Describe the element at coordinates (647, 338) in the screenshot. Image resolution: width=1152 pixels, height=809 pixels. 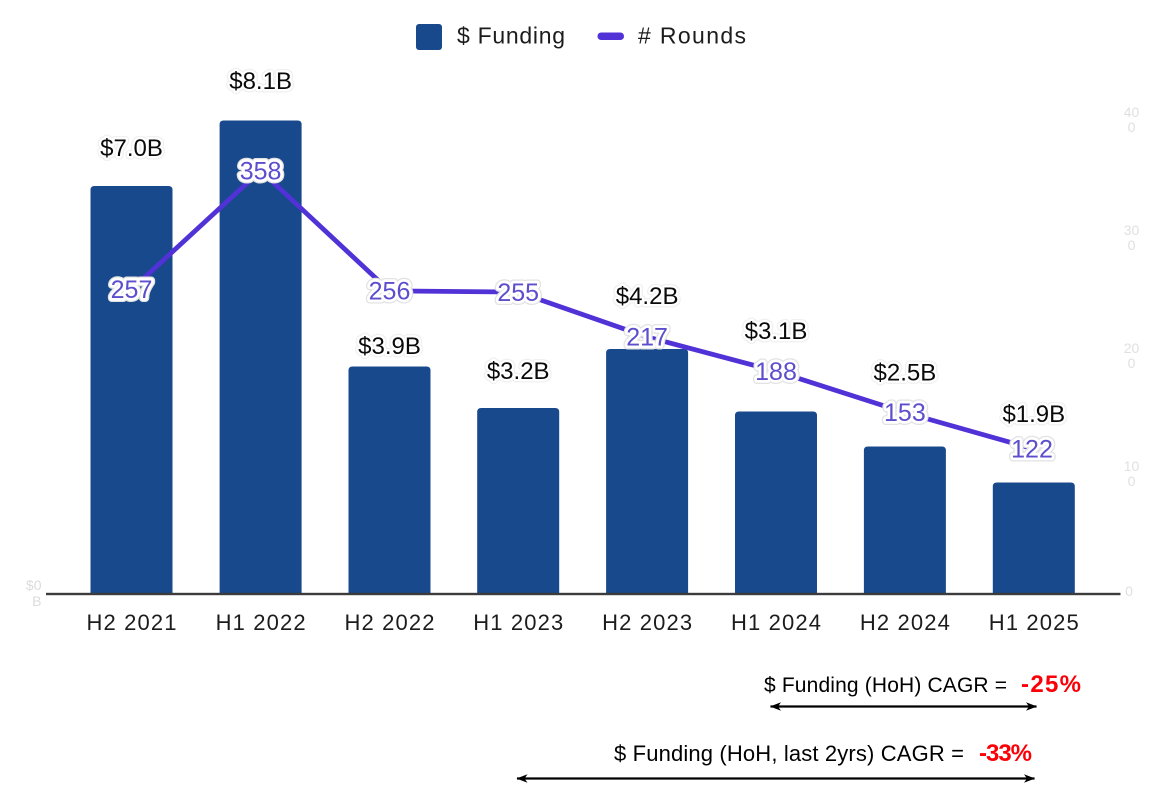
I see `svg-text: 217` at that location.